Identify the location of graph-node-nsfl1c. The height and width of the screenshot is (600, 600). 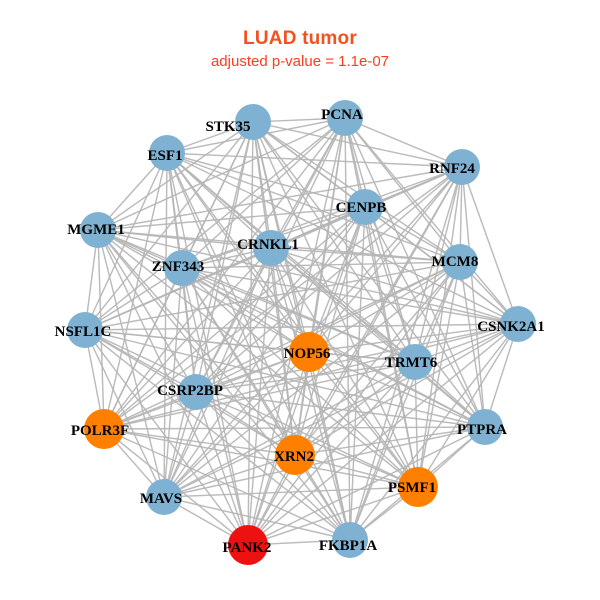
(85, 330).